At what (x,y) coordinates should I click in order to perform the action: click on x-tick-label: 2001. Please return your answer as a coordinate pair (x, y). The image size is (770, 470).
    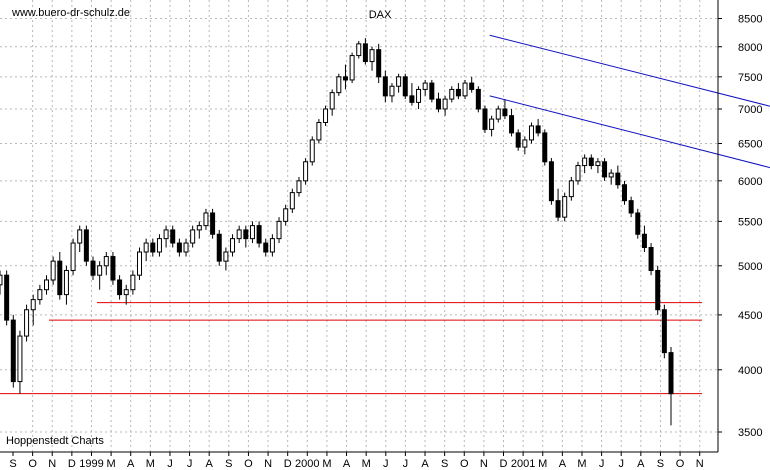
    Looking at the image, I should click on (523, 464).